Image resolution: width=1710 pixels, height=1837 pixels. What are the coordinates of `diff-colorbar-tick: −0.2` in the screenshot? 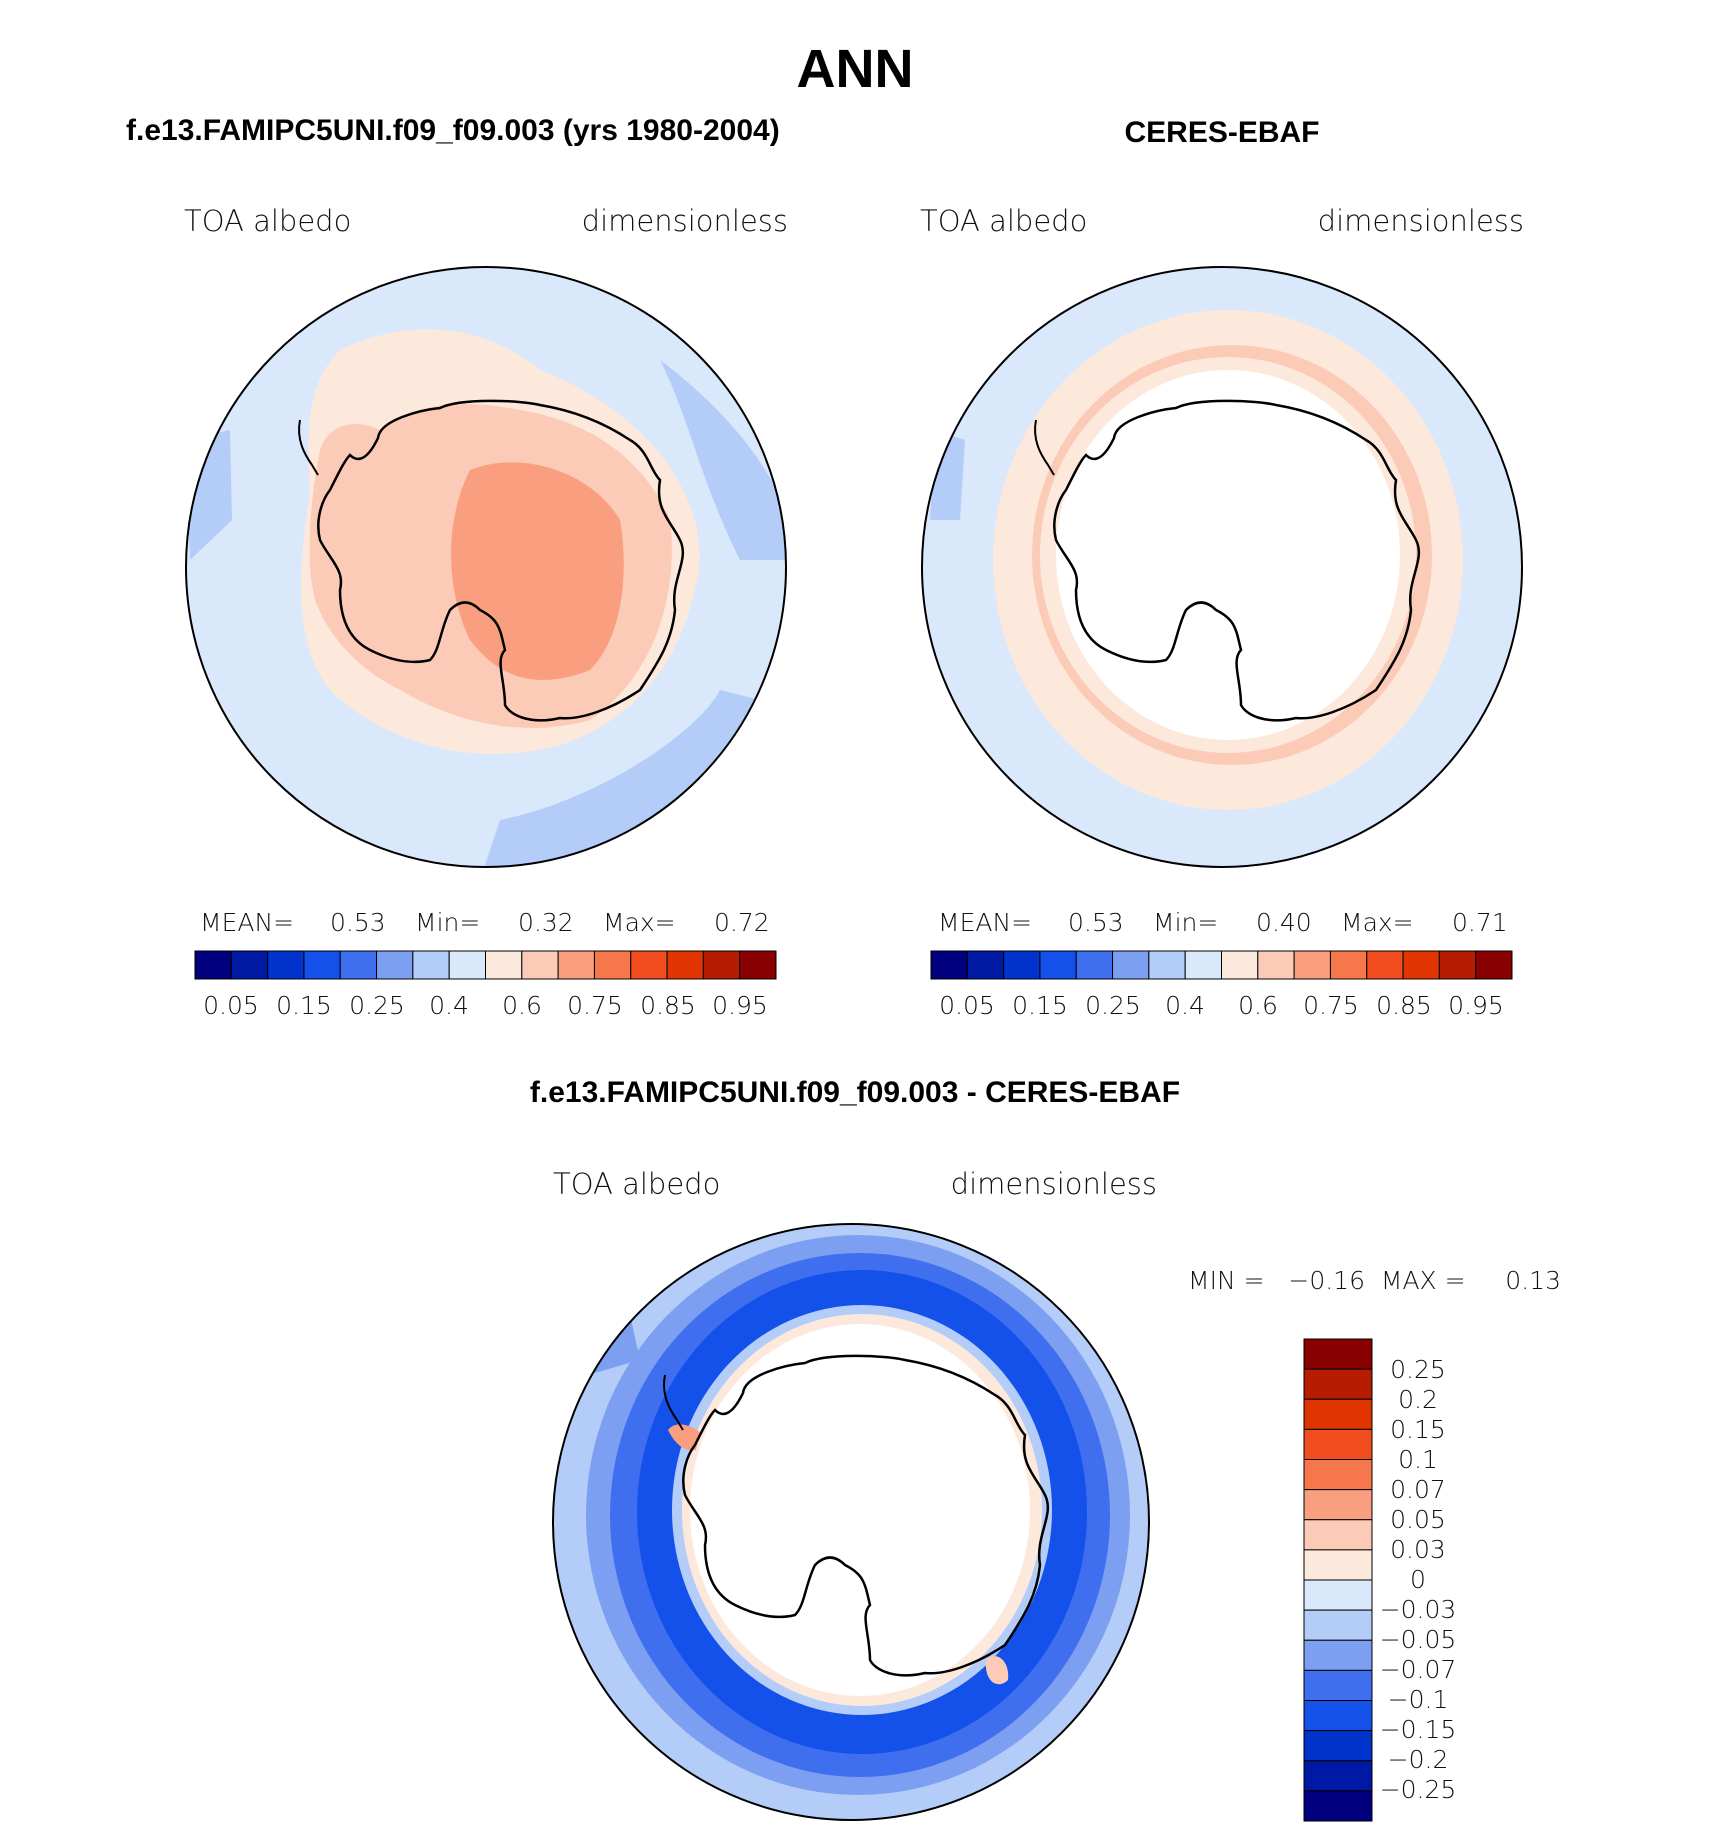 It's located at (1418, 1759).